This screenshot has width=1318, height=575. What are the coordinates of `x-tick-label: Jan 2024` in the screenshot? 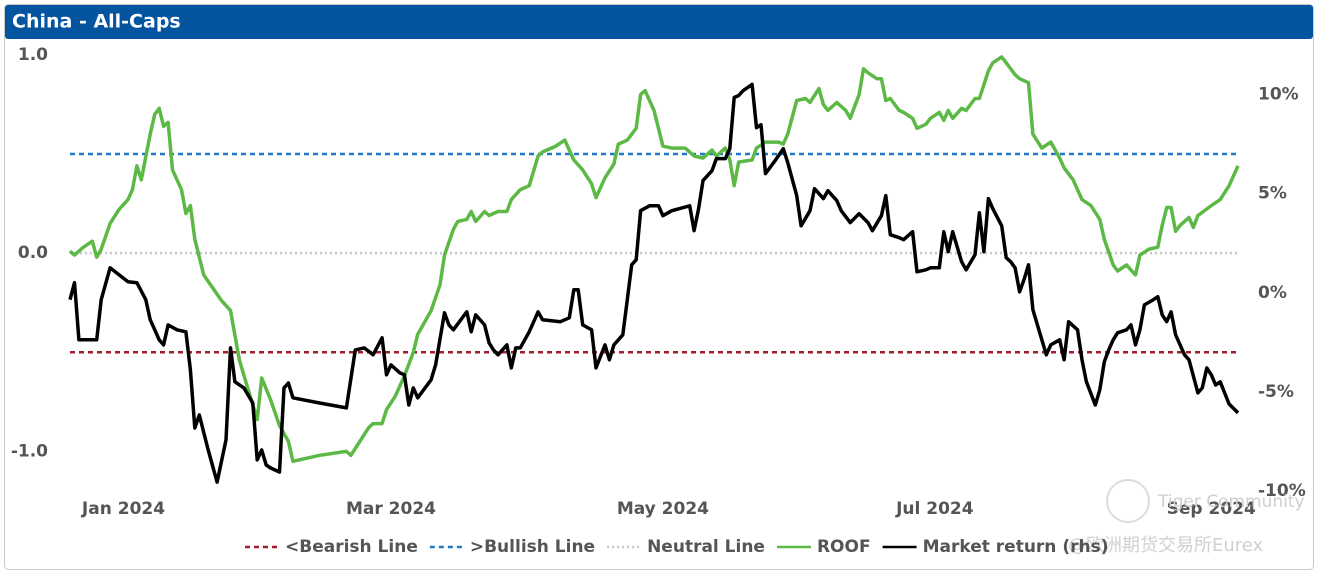 It's located at (123, 509).